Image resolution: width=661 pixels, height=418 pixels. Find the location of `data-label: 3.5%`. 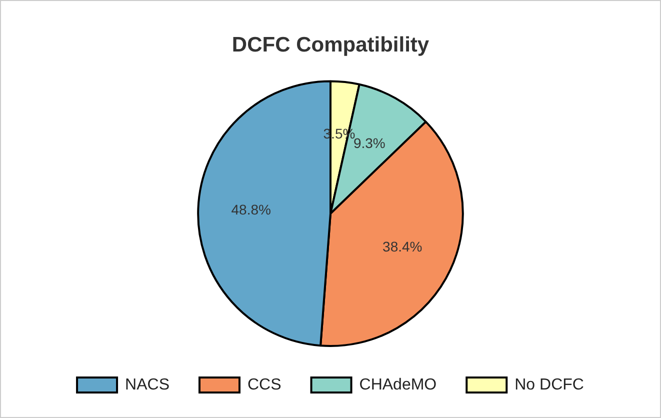

data-label: 3.5% is located at coordinates (339, 134).